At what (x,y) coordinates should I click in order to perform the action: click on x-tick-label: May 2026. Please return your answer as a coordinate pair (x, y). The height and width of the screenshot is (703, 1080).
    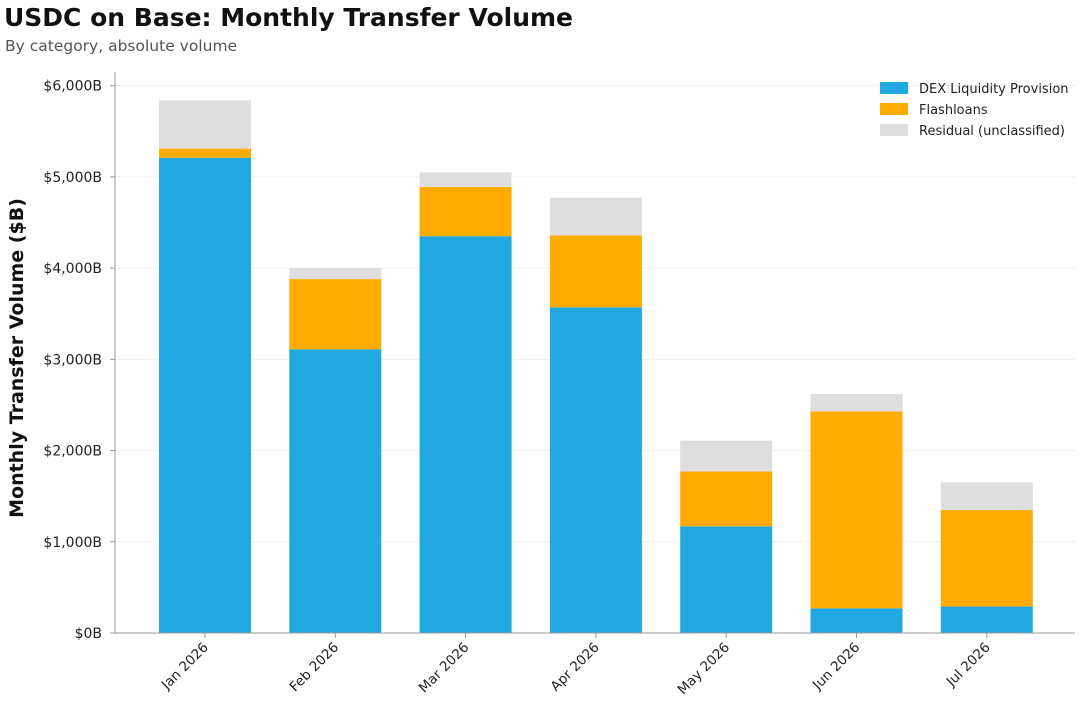
    Looking at the image, I should click on (704, 669).